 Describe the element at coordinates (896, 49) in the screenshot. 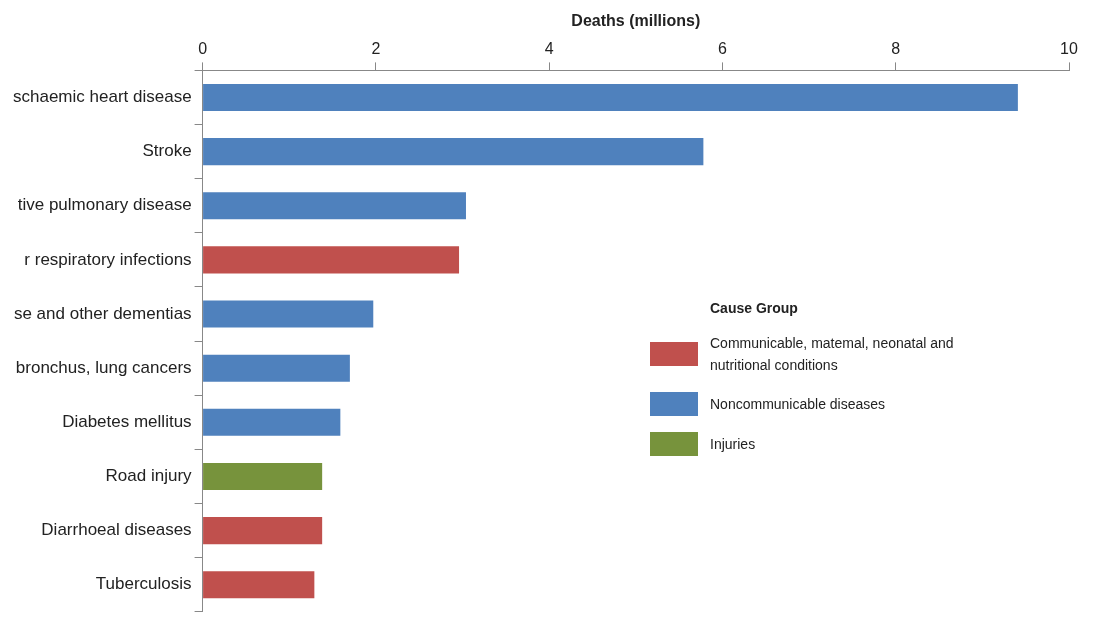

I see `x-tick-label: 8` at that location.